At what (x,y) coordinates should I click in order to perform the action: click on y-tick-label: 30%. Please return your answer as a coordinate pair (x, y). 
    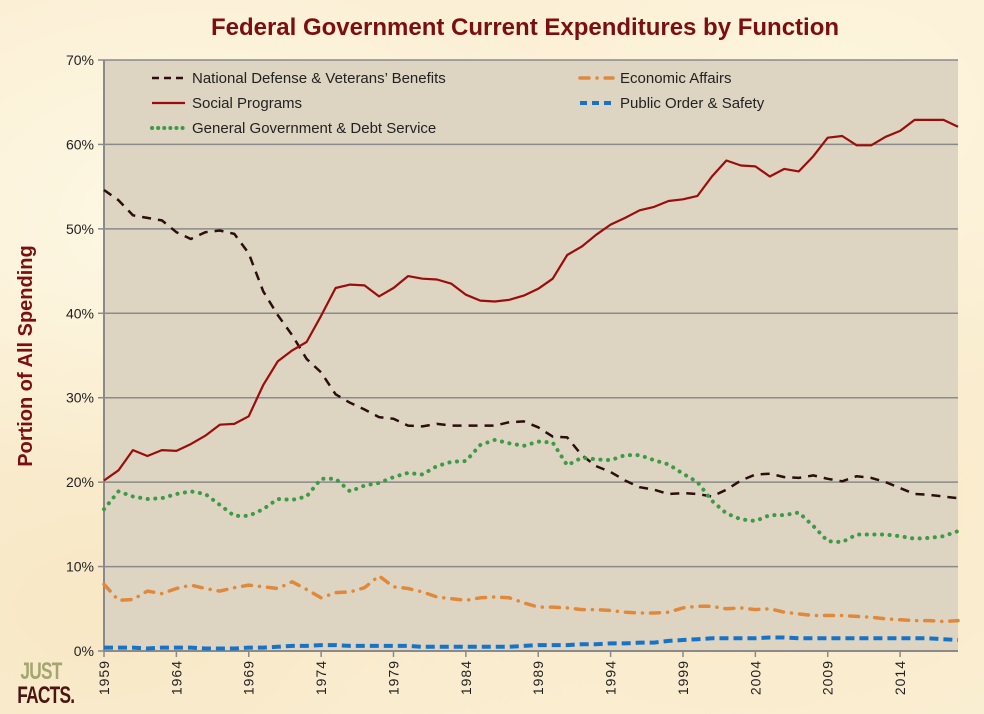
    Looking at the image, I should click on (80, 398).